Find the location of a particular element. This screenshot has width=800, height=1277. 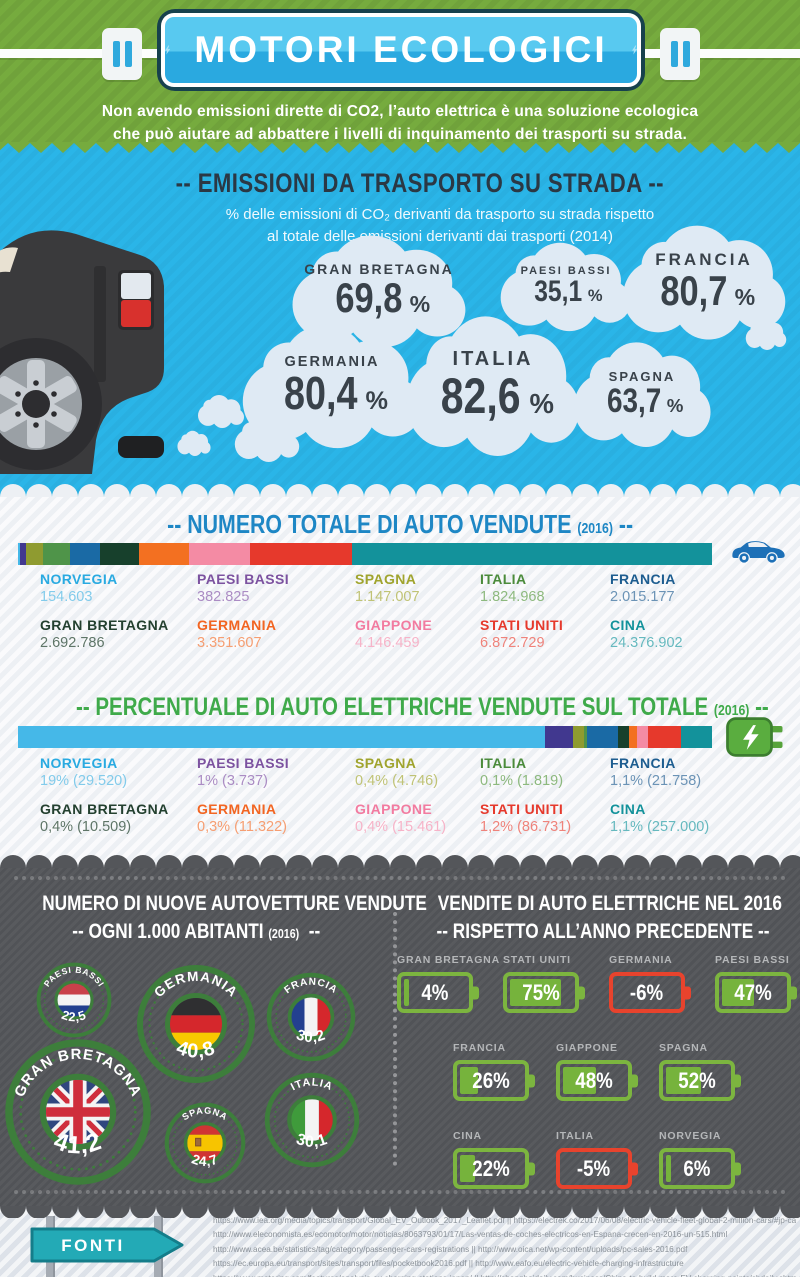

cloud-value: 80,7% is located at coordinates (708, 290).